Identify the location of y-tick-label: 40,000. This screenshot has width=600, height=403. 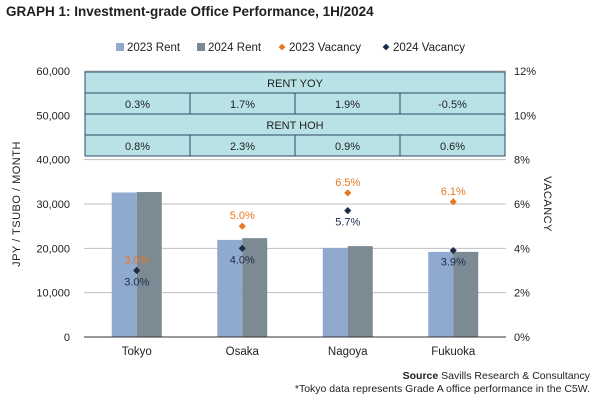
(53, 161).